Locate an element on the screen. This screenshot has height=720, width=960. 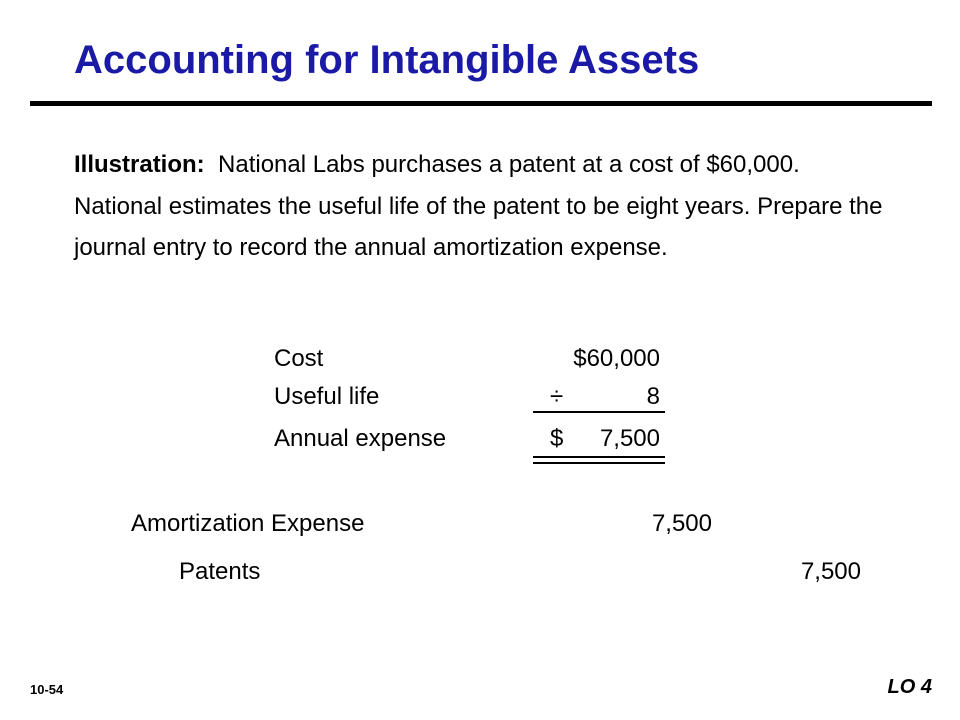
calc-double-underline-top is located at coordinates (599, 457).